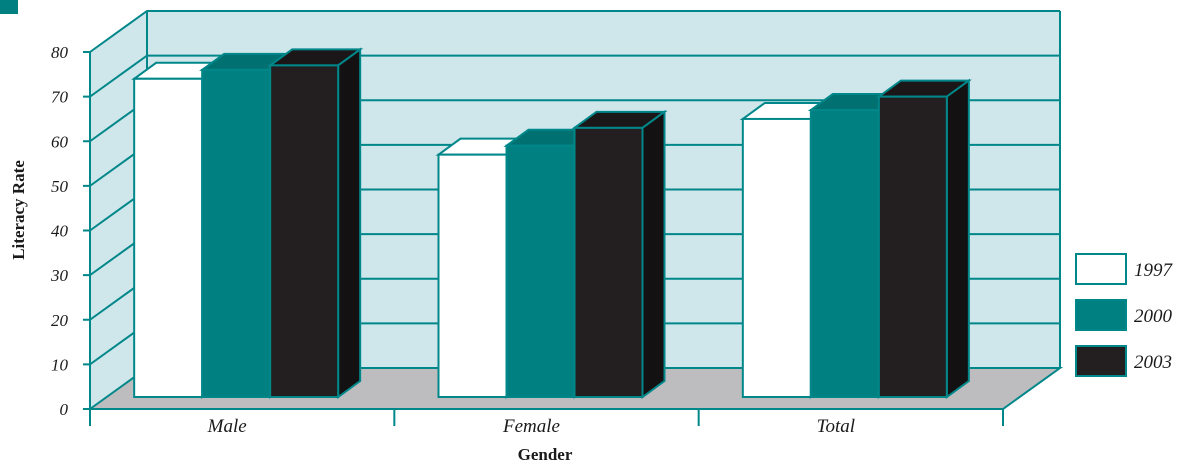  I want to click on y-axis-ticks: 0 10 20 30 40 50 60 70 80, so click(70, 231).